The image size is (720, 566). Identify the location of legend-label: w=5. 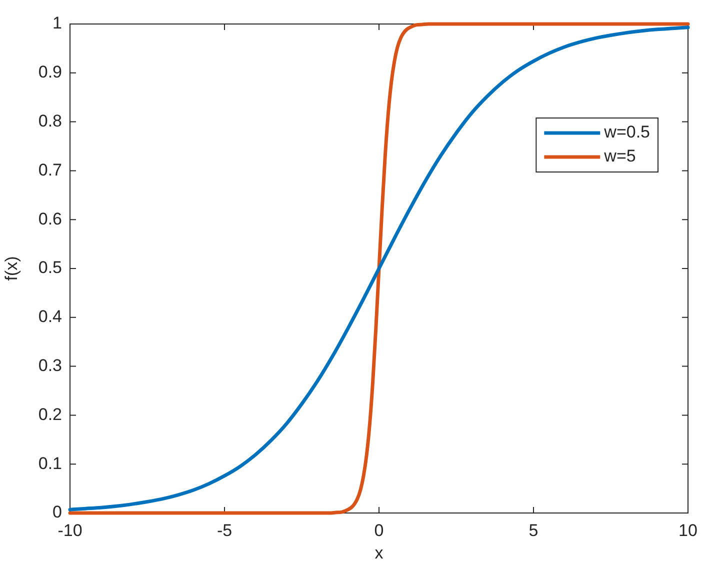
(619, 156).